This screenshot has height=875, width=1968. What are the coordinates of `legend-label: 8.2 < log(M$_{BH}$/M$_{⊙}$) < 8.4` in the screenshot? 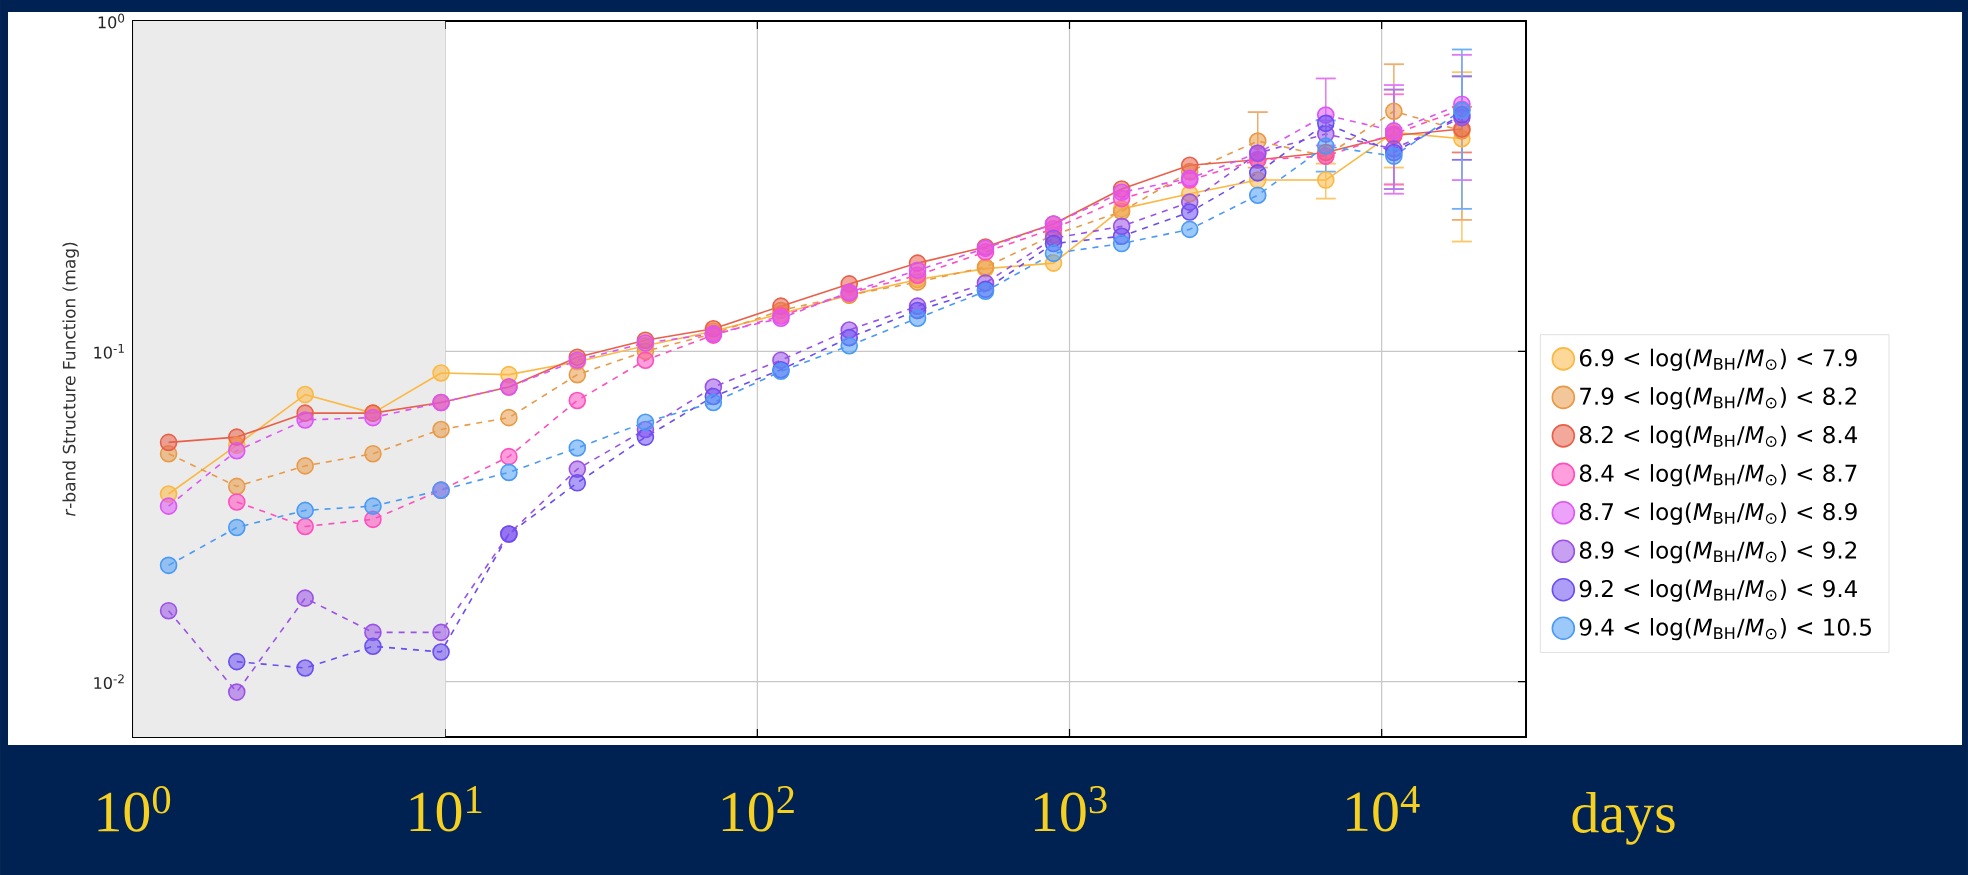 It's located at (1718, 436).